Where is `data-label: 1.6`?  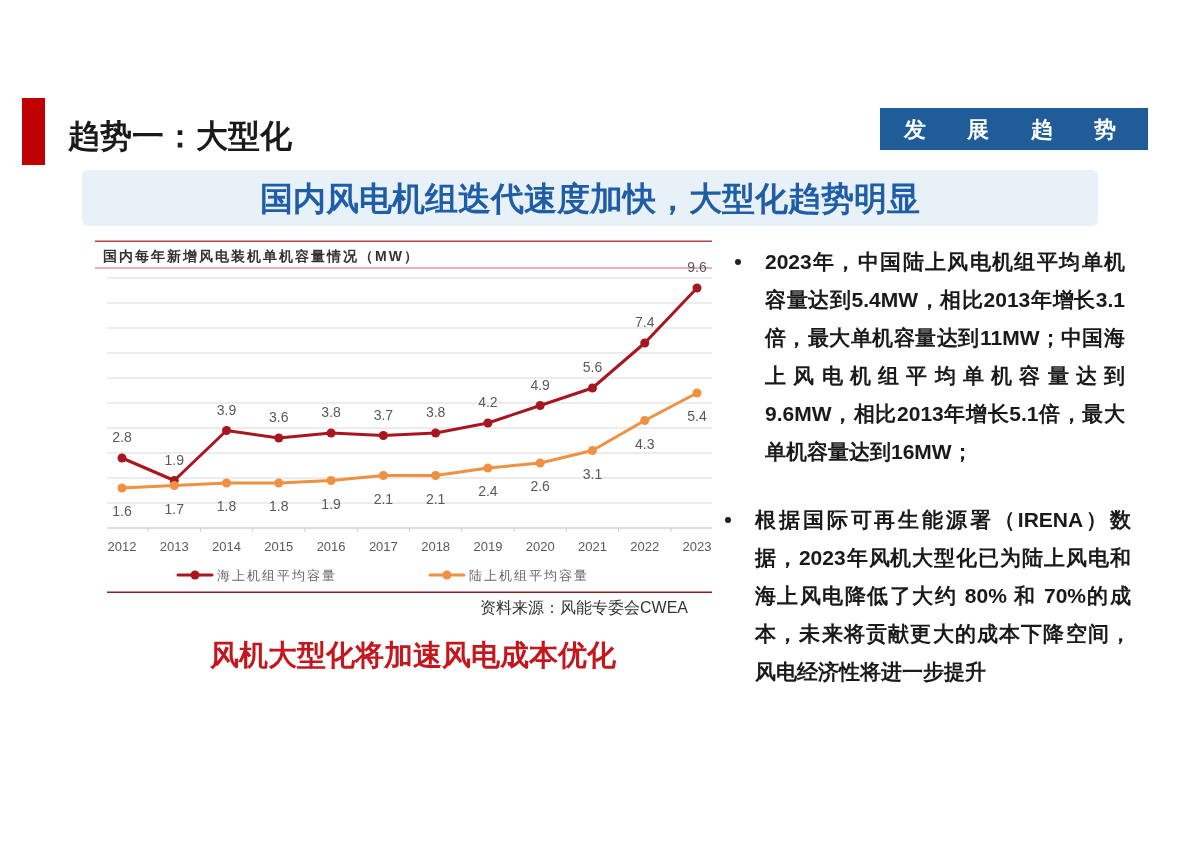 data-label: 1.6 is located at coordinates (122, 511).